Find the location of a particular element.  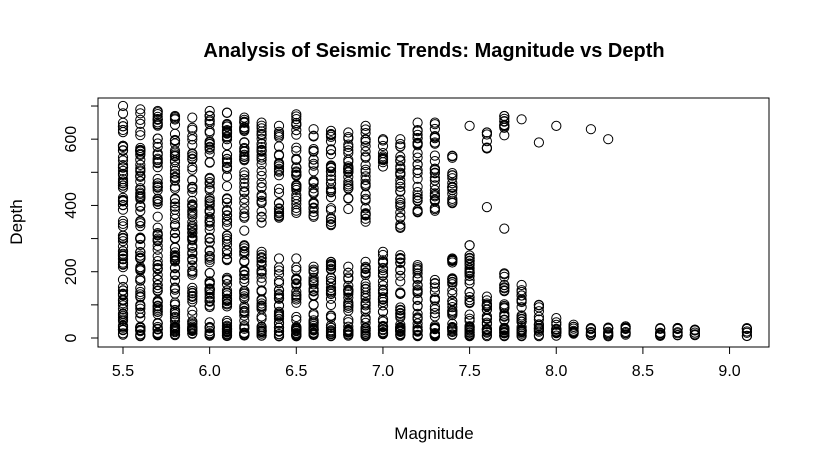

x-tick-label: 7.0 is located at coordinates (383, 371).